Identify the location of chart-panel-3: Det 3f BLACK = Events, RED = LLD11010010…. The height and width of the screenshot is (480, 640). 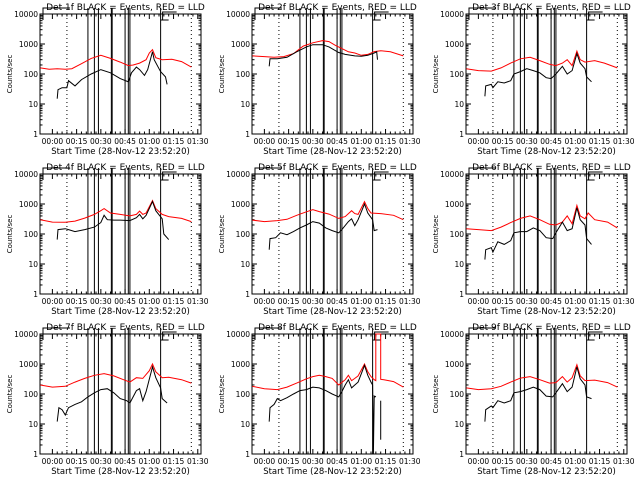
(533, 80).